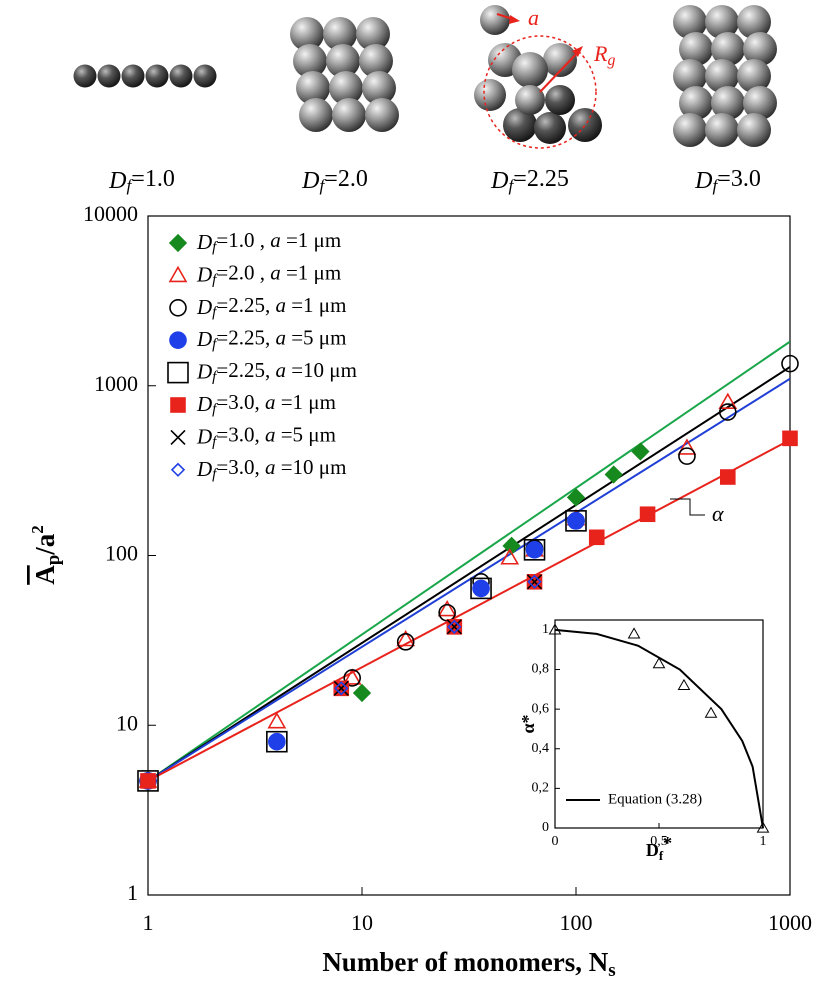  What do you see at coordinates (334, 180) in the screenshot?
I see `structure-label: Df=2.0` at bounding box center [334, 180].